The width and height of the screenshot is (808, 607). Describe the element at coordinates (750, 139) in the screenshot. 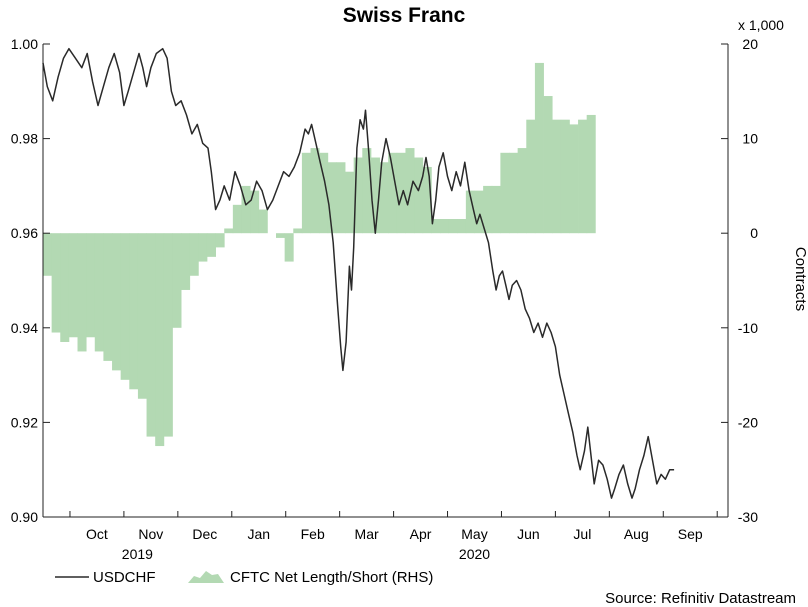

I see `right-tick-label: 10` at that location.